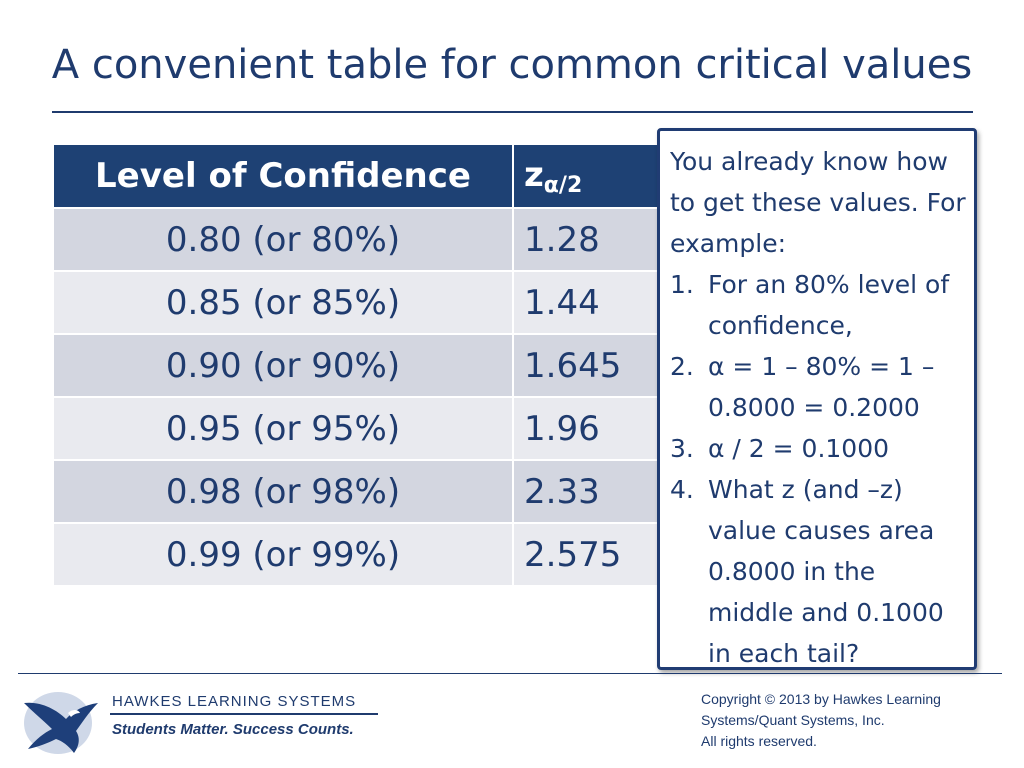 The width and height of the screenshot is (1024, 768). What do you see at coordinates (510, 673) in the screenshot?
I see `footer-divider` at bounding box center [510, 673].